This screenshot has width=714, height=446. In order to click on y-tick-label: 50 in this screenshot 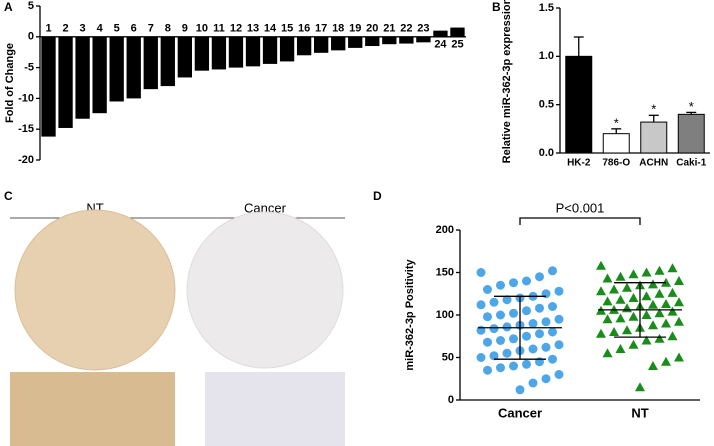, I will do `click(448, 357)`.